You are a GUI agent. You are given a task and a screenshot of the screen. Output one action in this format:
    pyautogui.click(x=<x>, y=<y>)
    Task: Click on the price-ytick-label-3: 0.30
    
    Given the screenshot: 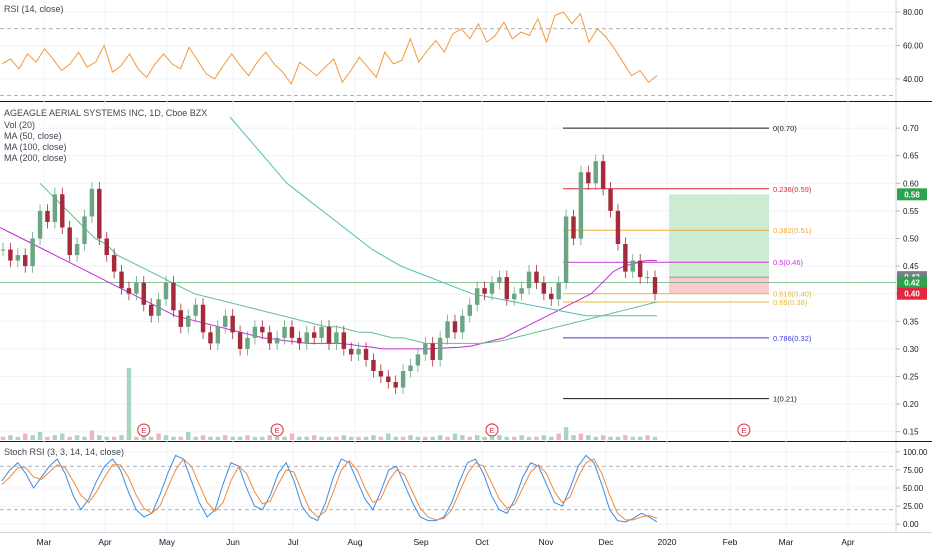 What is the action you would take?
    pyautogui.click(x=911, y=349)
    